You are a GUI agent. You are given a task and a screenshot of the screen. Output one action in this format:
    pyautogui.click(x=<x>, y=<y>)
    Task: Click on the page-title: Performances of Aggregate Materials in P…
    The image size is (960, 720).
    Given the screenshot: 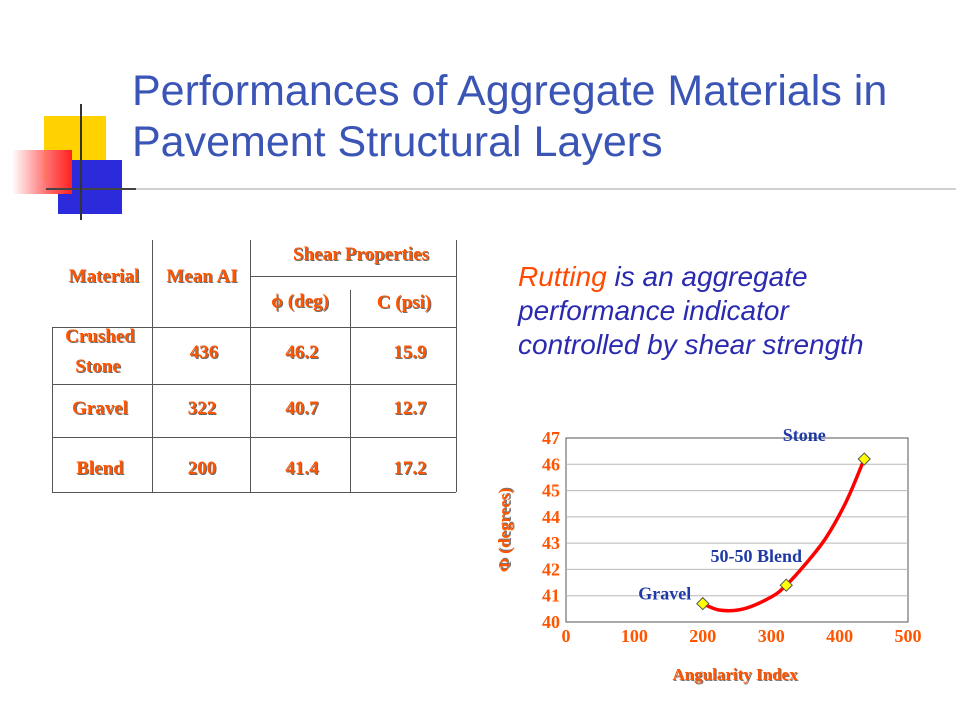 What is the action you would take?
    pyautogui.click(x=510, y=116)
    